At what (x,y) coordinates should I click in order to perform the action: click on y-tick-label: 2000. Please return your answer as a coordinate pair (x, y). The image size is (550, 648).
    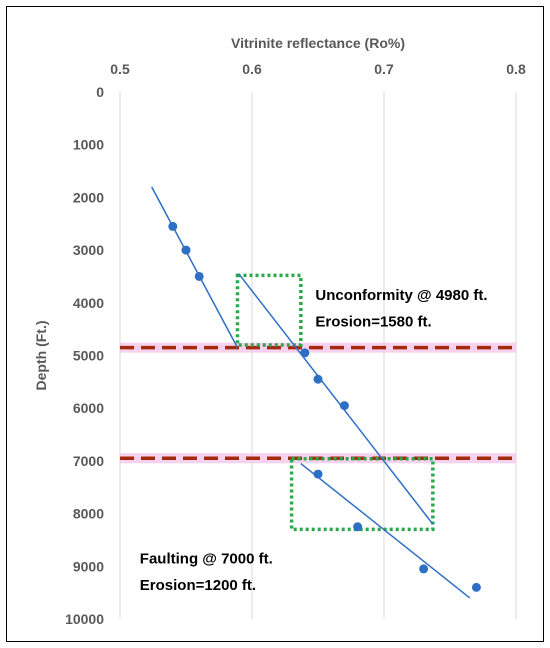
    Looking at the image, I should click on (88, 197).